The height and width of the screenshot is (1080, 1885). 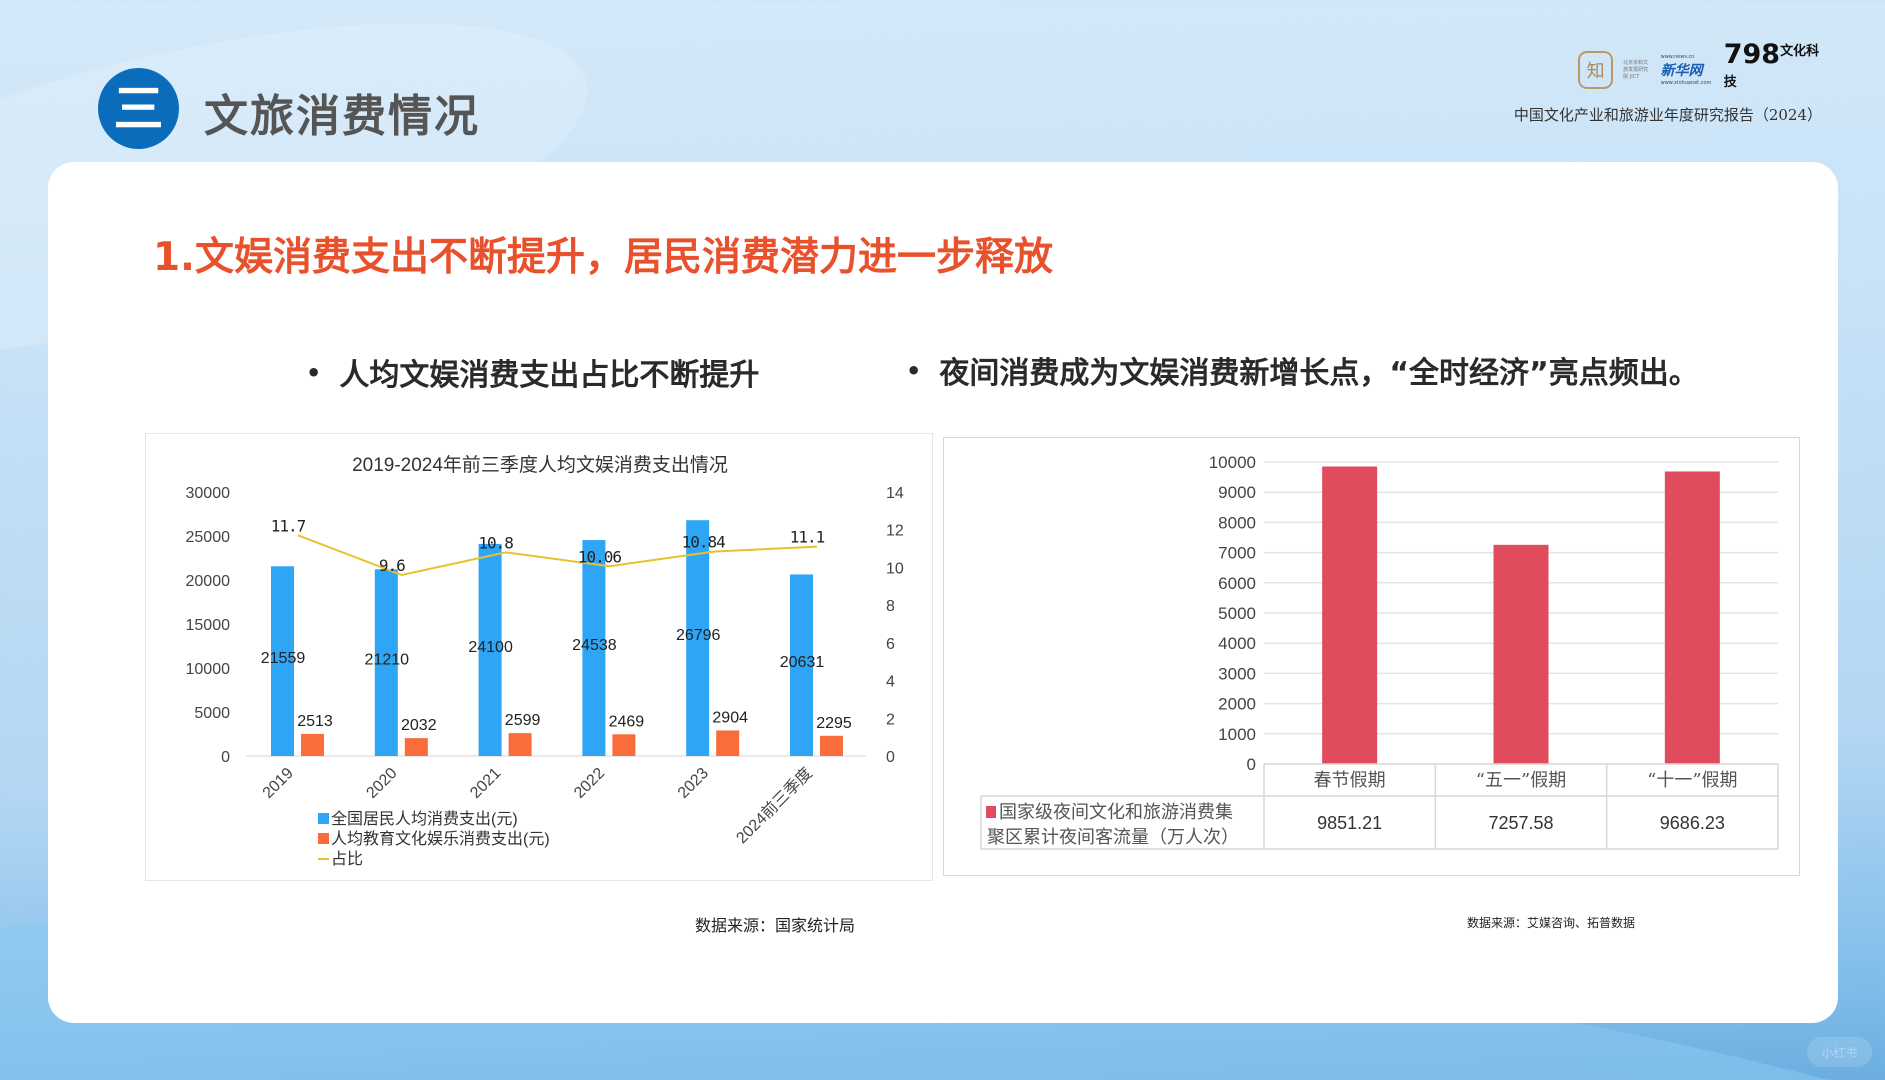 I want to click on bar-value-label: 2469, so click(x=627, y=721).